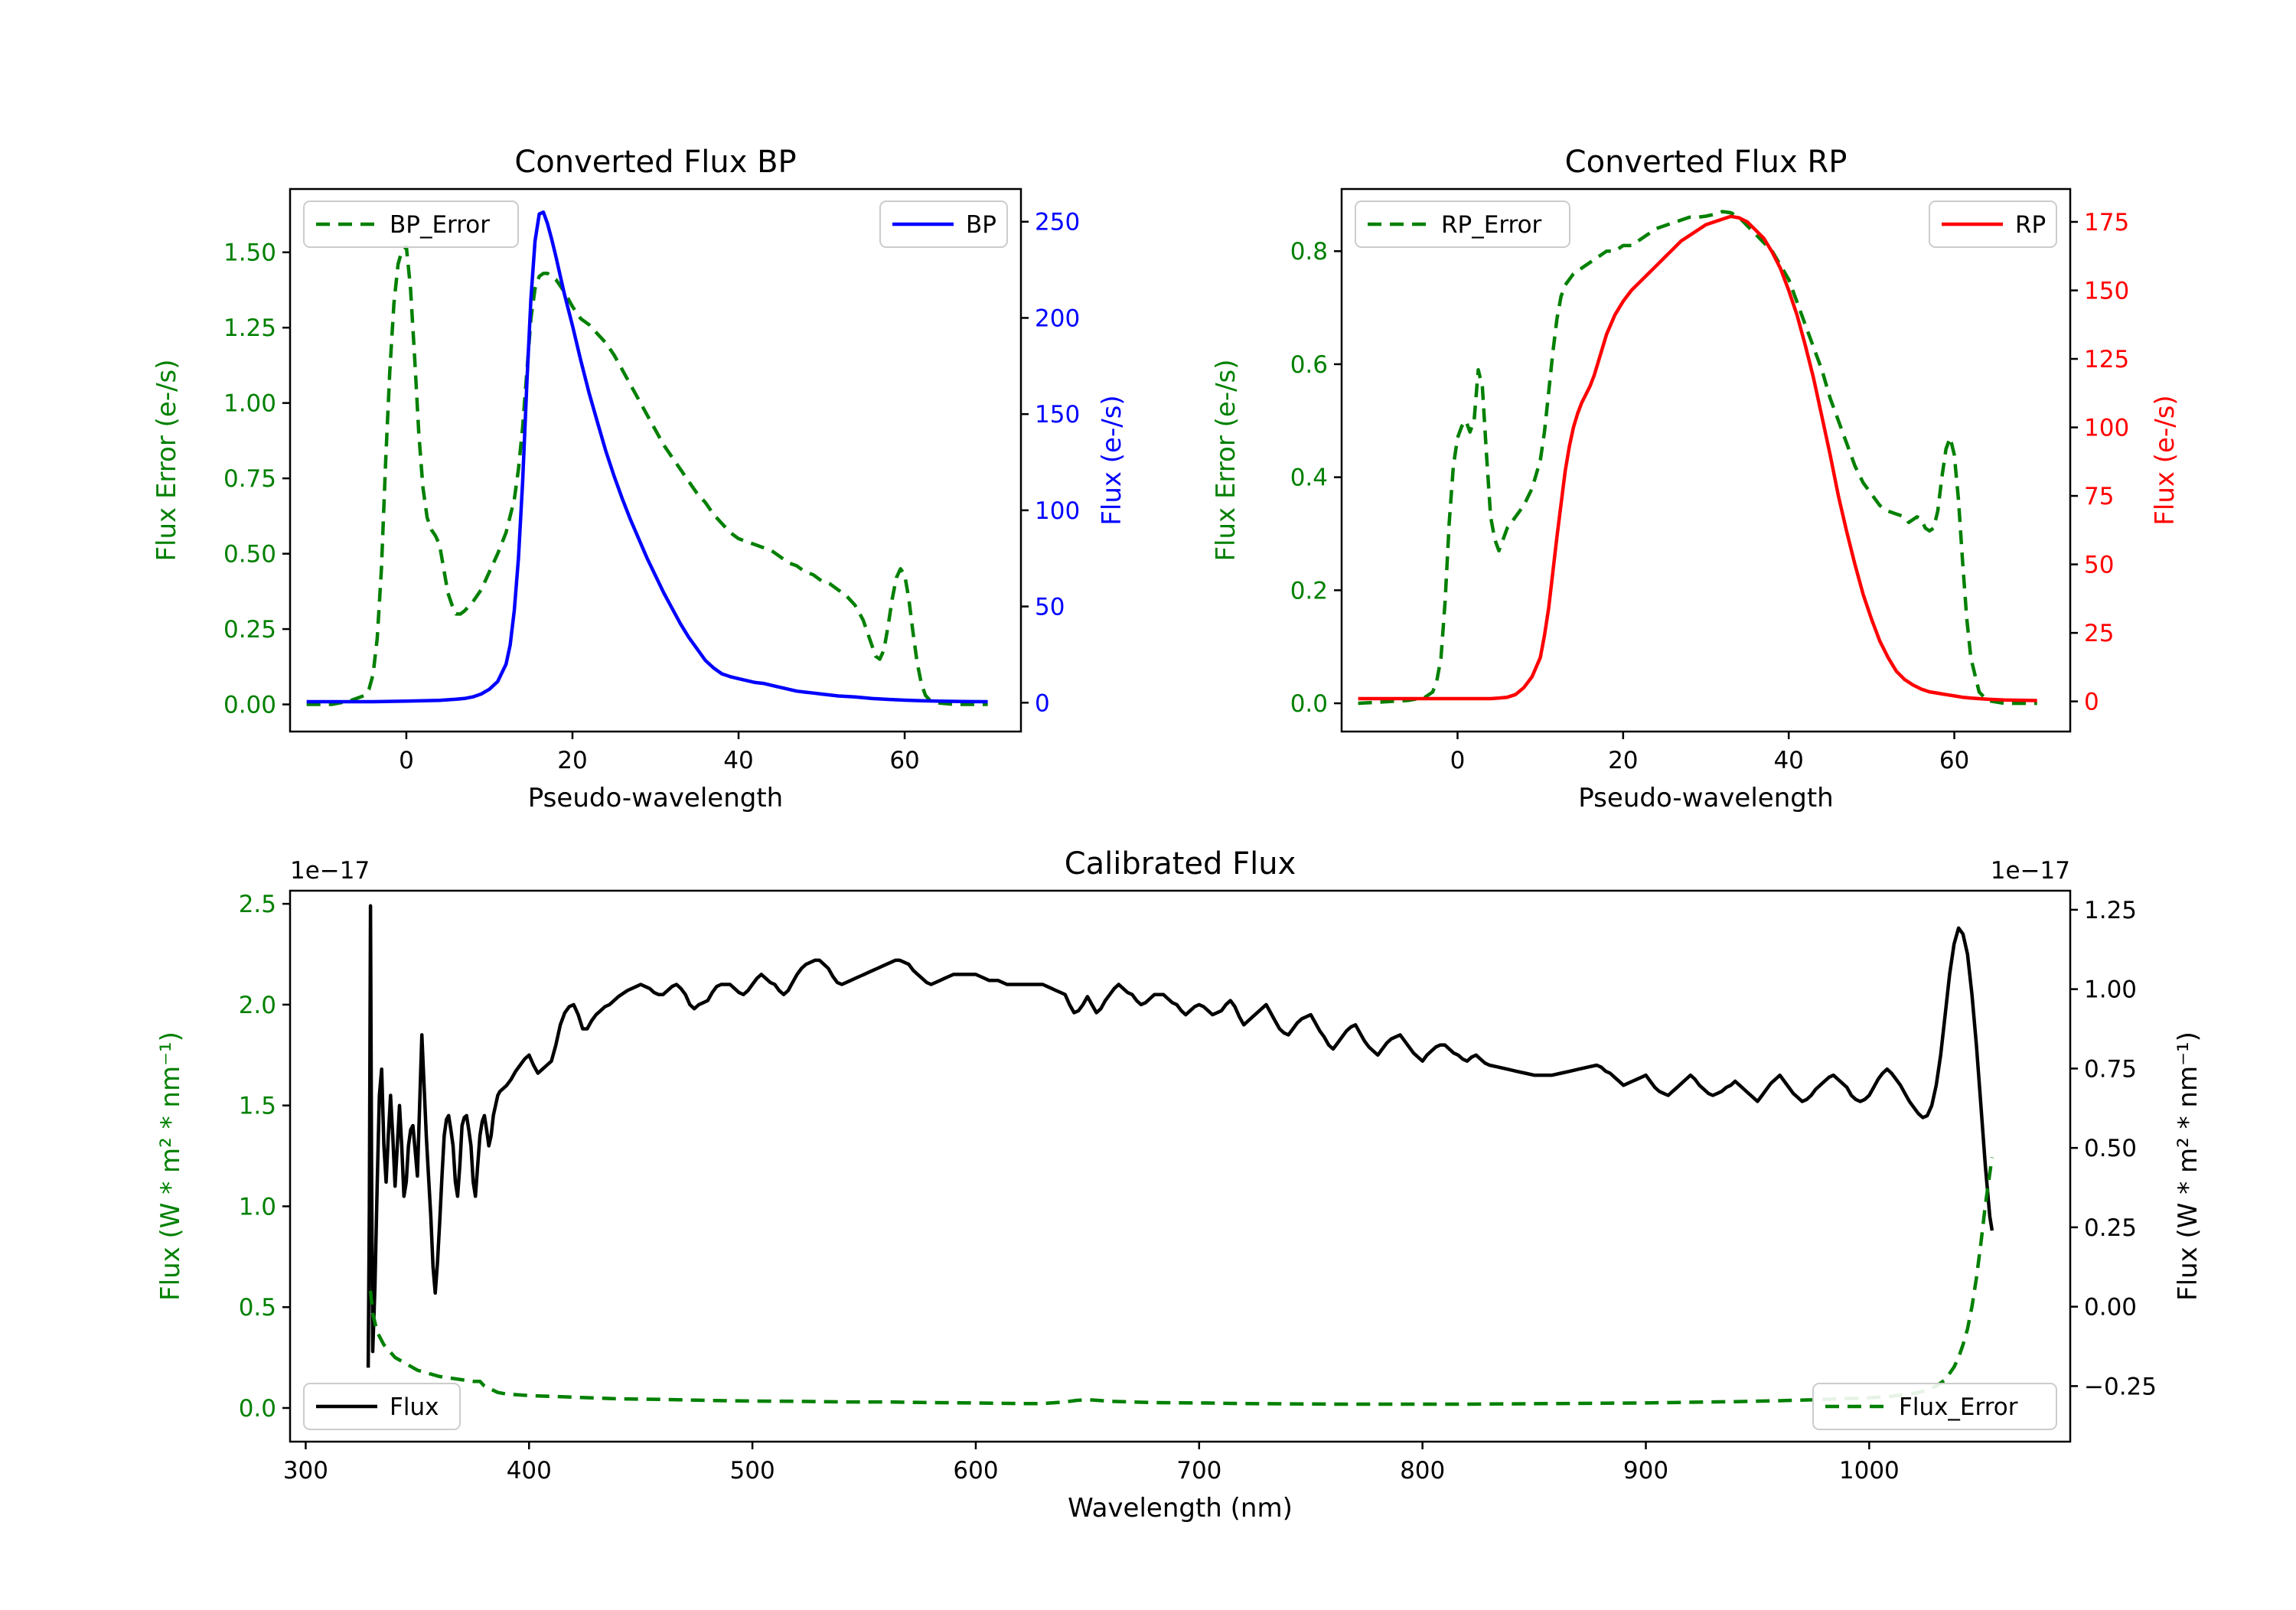 This screenshot has height=1610, width=2296. What do you see at coordinates (1057, 319) in the screenshot?
I see `right-tick-label: 200` at bounding box center [1057, 319].